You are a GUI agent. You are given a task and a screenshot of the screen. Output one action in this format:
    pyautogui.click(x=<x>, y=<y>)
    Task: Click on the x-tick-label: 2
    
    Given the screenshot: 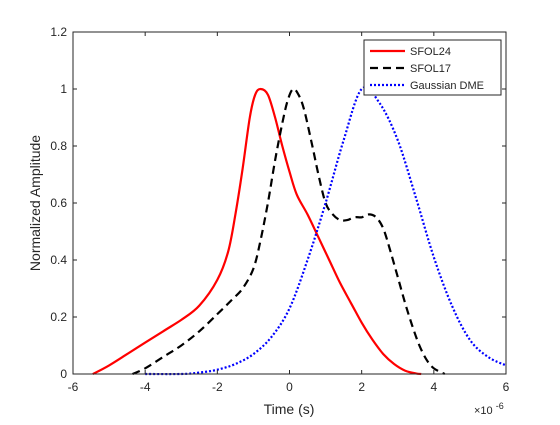 What is the action you would take?
    pyautogui.click(x=361, y=387)
    